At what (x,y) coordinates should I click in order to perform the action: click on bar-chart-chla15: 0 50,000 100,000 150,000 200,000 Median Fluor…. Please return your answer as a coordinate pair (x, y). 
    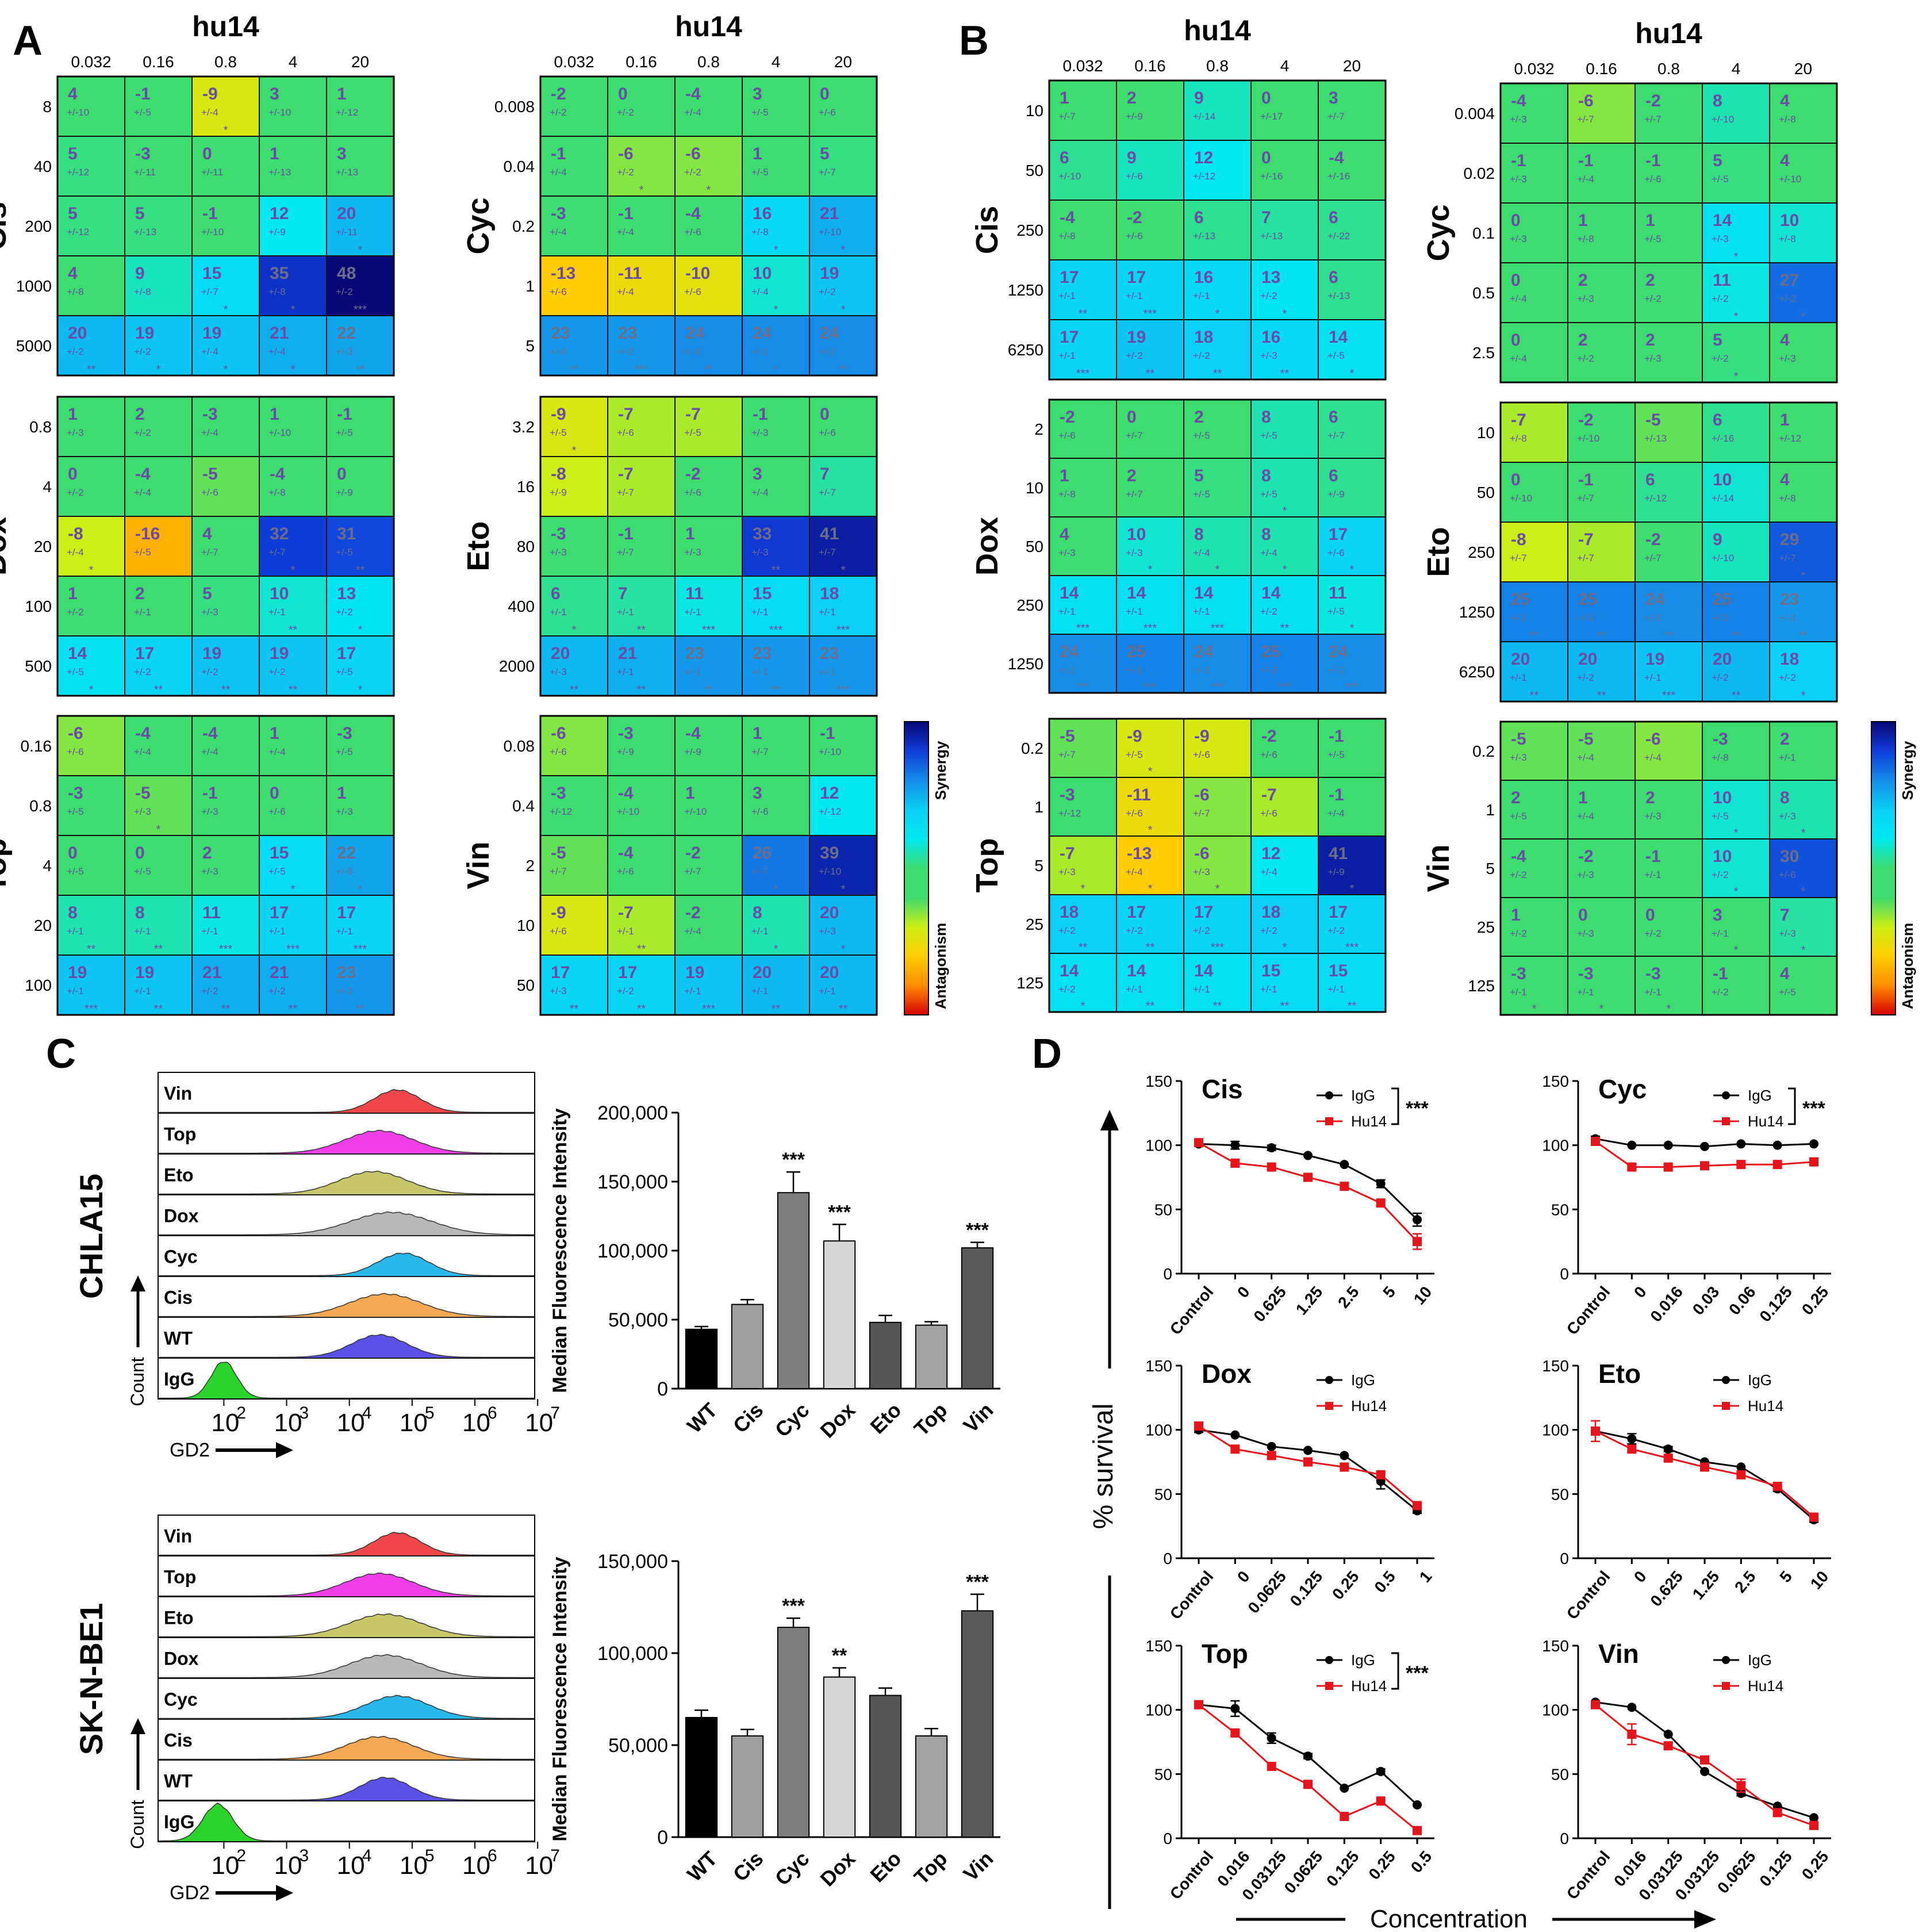
    Looking at the image, I should click on (775, 1272).